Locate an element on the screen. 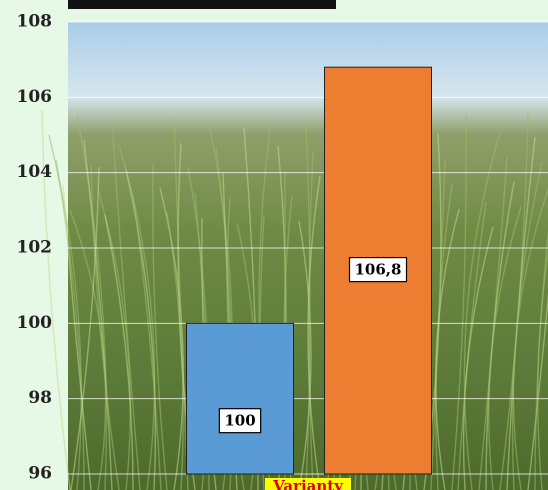 This screenshot has width=548, height=490. data-label: 106,8 is located at coordinates (378, 270).